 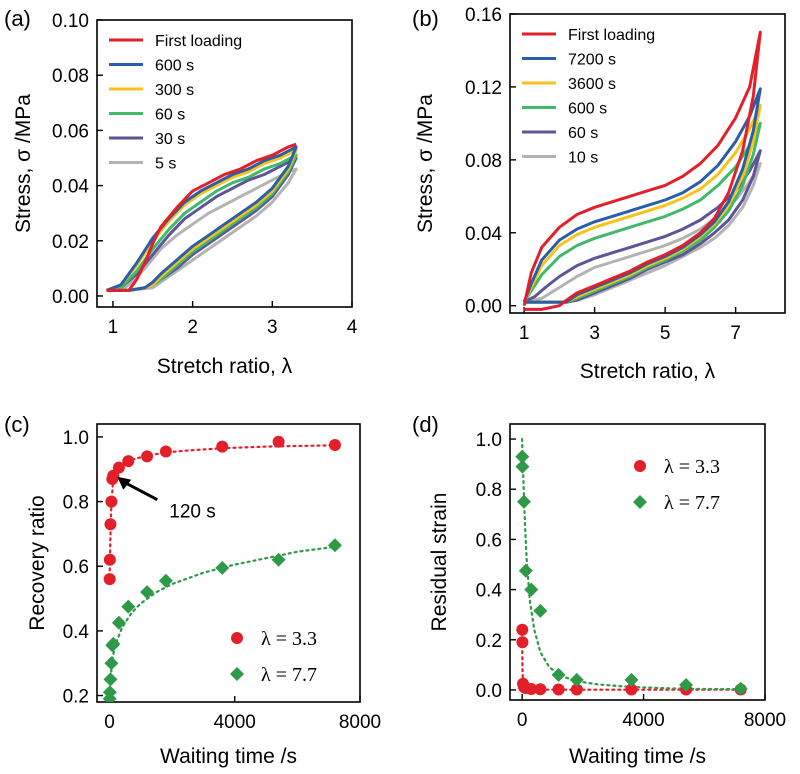 What do you see at coordinates (483, 88) in the screenshot?
I see `y-tick-label: 0.12` at bounding box center [483, 88].